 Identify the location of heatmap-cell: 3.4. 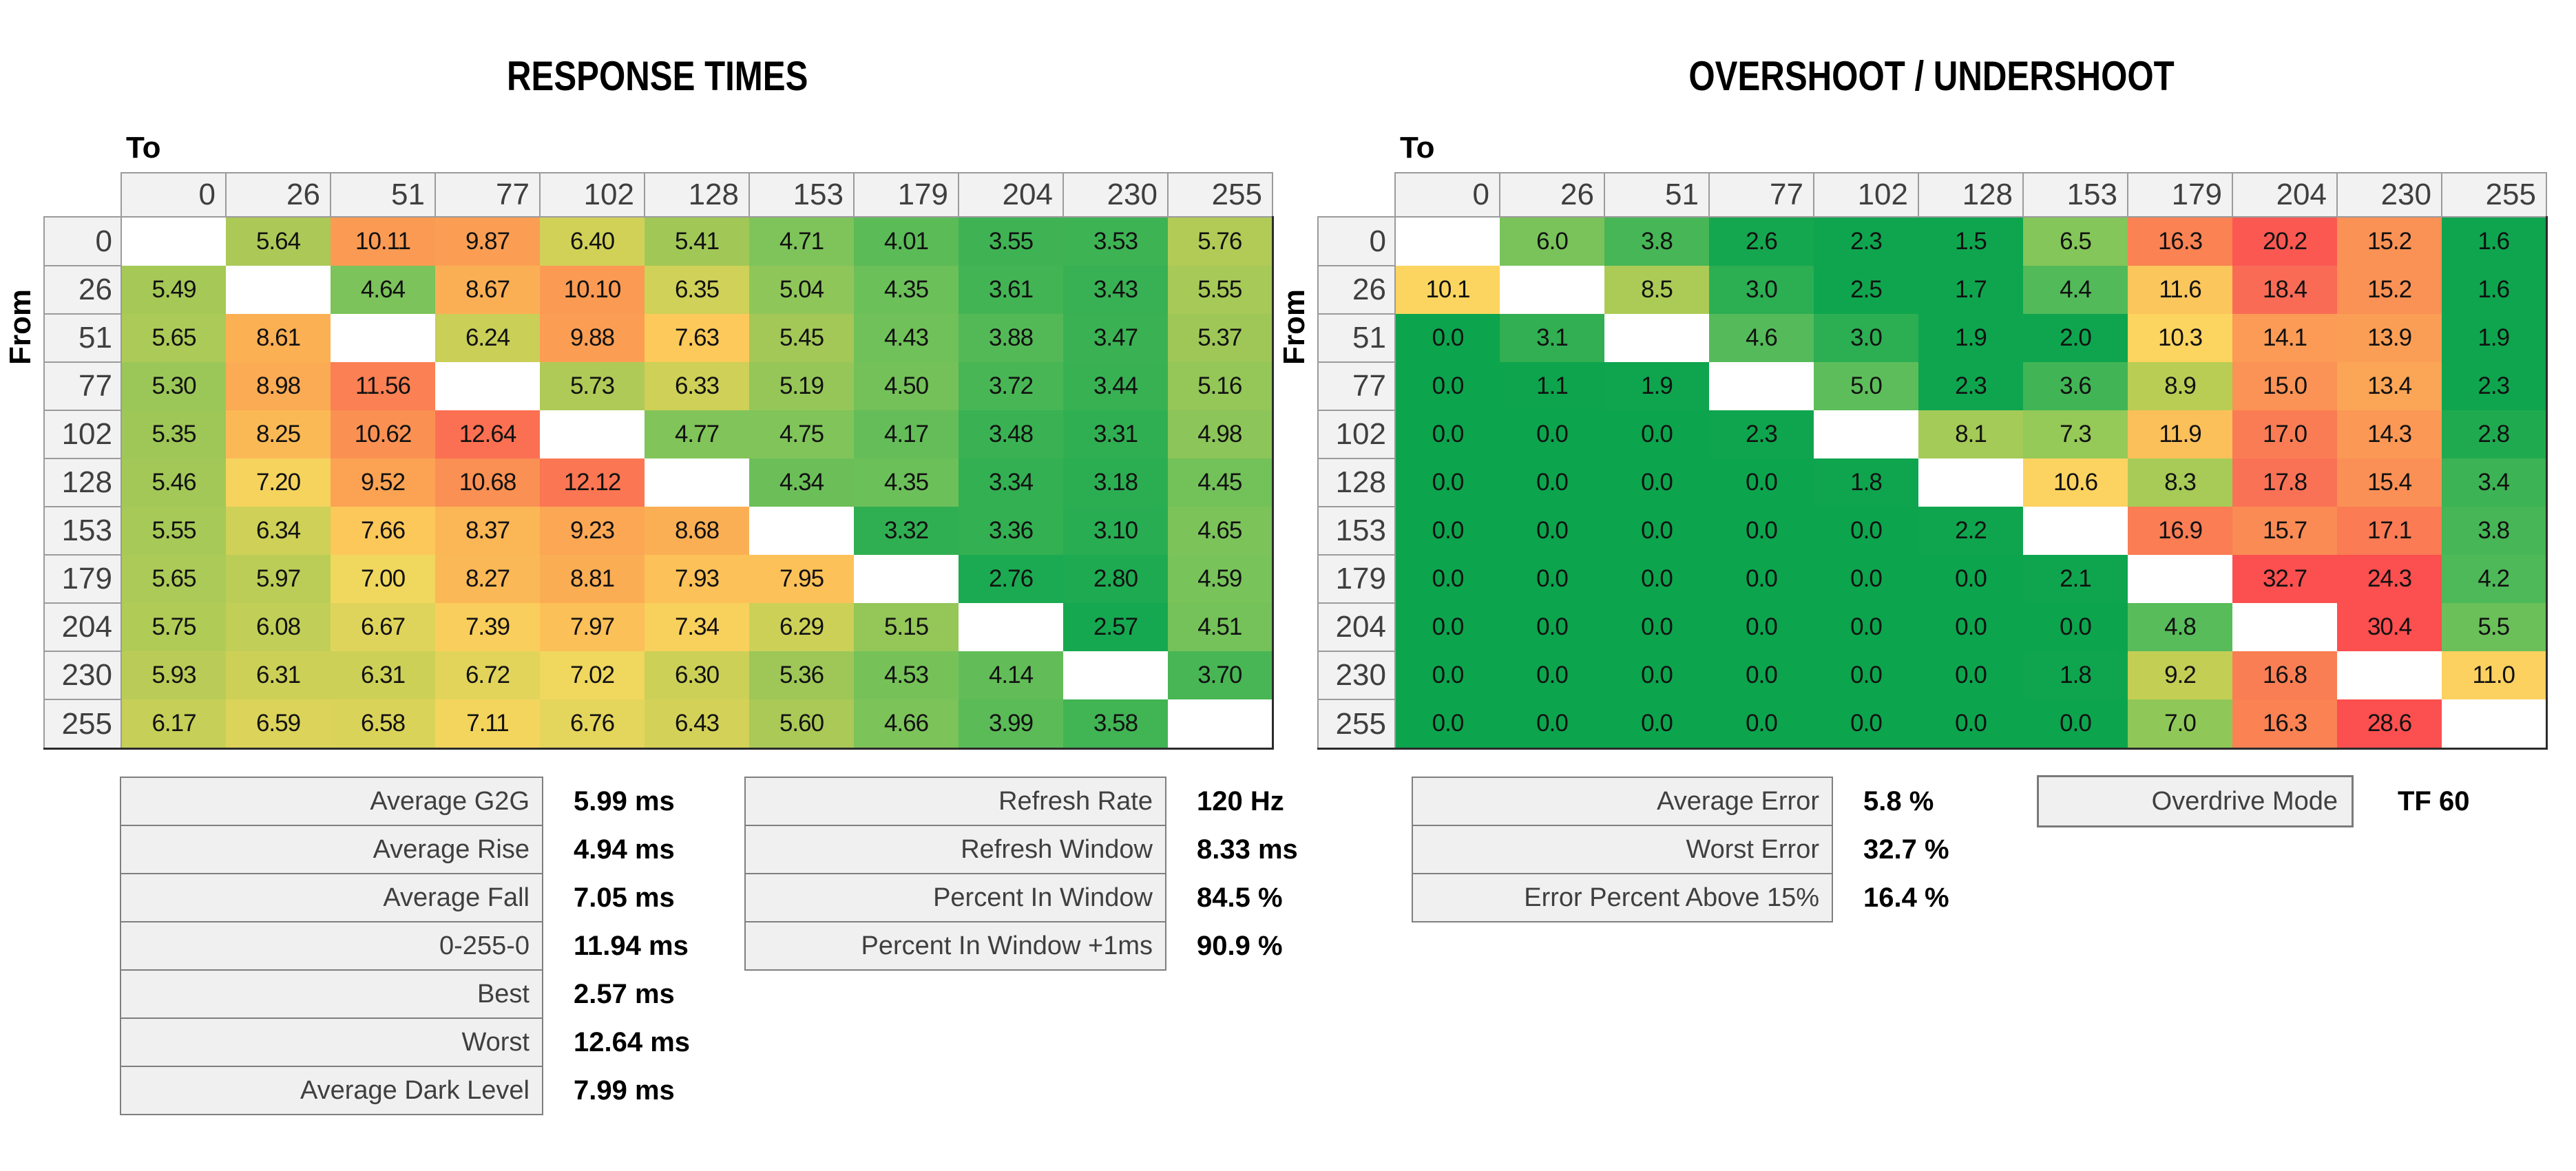
(2495, 483).